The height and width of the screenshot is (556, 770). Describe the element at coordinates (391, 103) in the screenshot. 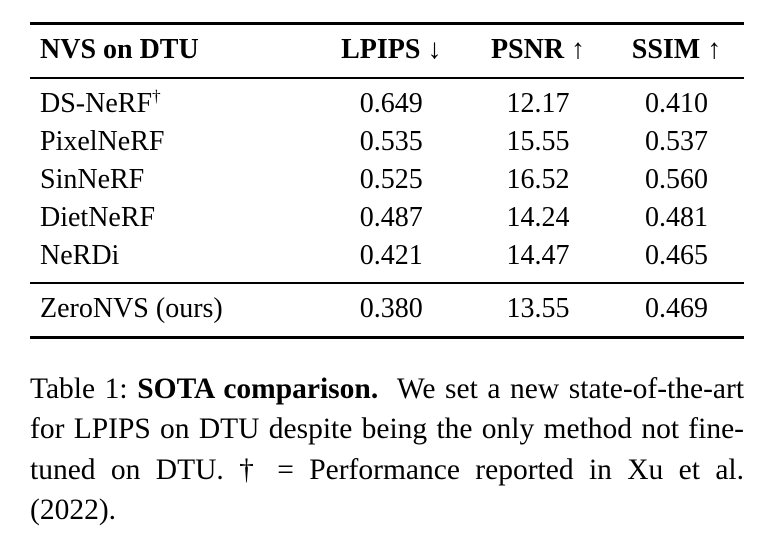

I see `lpips-value: 0.649` at that location.